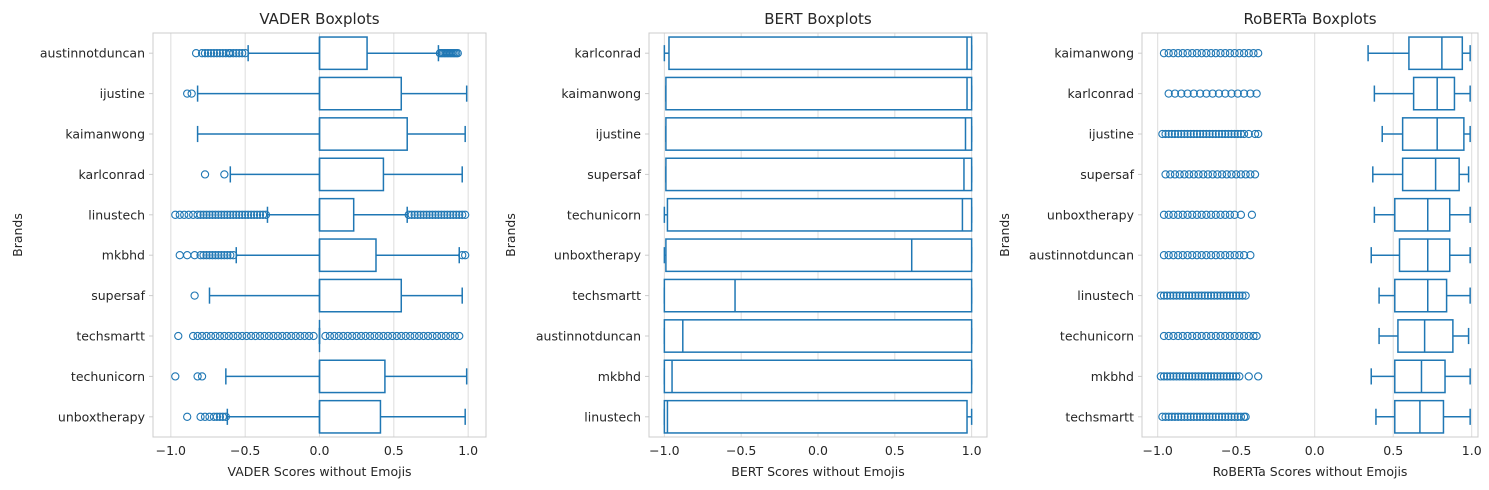  I want to click on y-tick-label: techunicorn, so click(108, 376).